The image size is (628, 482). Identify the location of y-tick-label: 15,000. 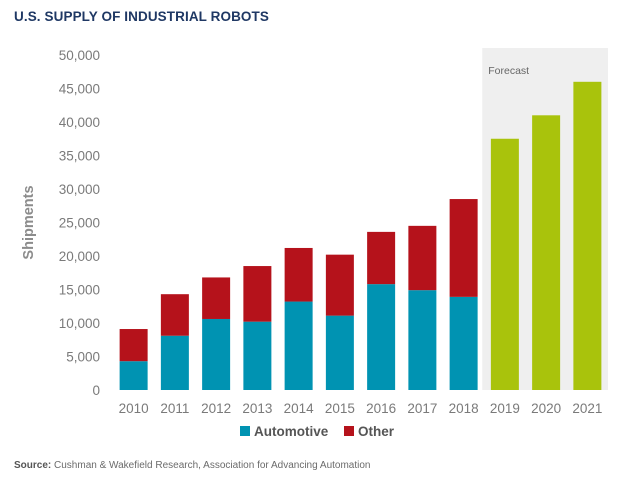
(79, 290).